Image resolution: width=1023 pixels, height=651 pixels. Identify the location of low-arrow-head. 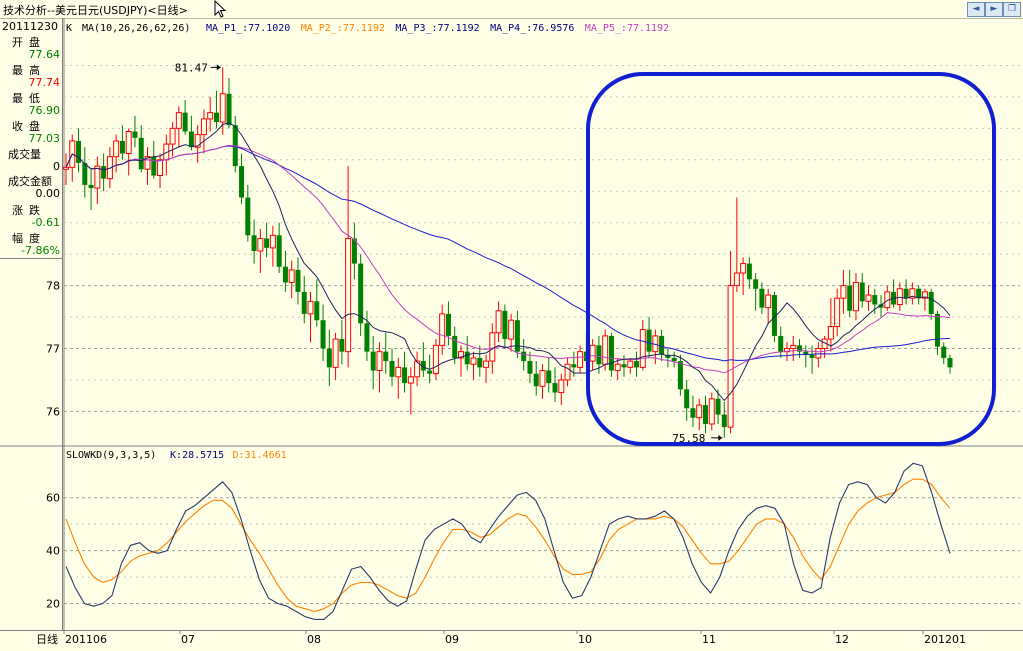
(720, 437).